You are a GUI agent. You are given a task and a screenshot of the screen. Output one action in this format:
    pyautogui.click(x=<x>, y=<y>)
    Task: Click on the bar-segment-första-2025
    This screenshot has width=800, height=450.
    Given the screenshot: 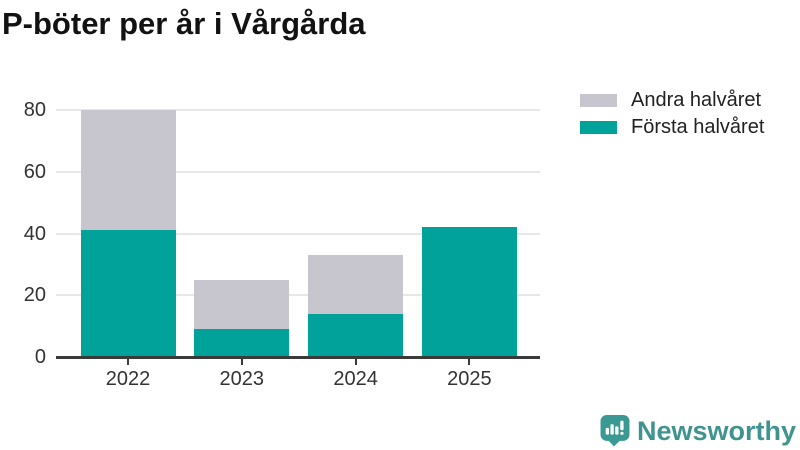 What is the action you would take?
    pyautogui.click(x=469, y=292)
    